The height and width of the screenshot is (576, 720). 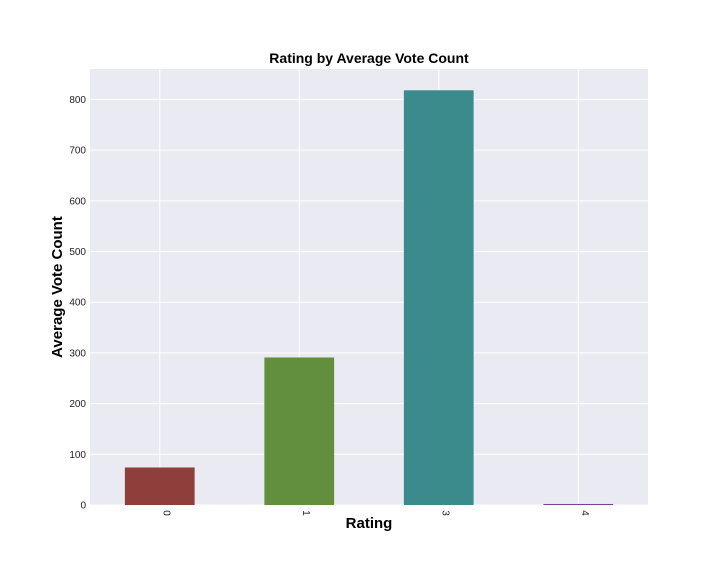 I want to click on y-tick-label: 400, so click(x=77, y=303).